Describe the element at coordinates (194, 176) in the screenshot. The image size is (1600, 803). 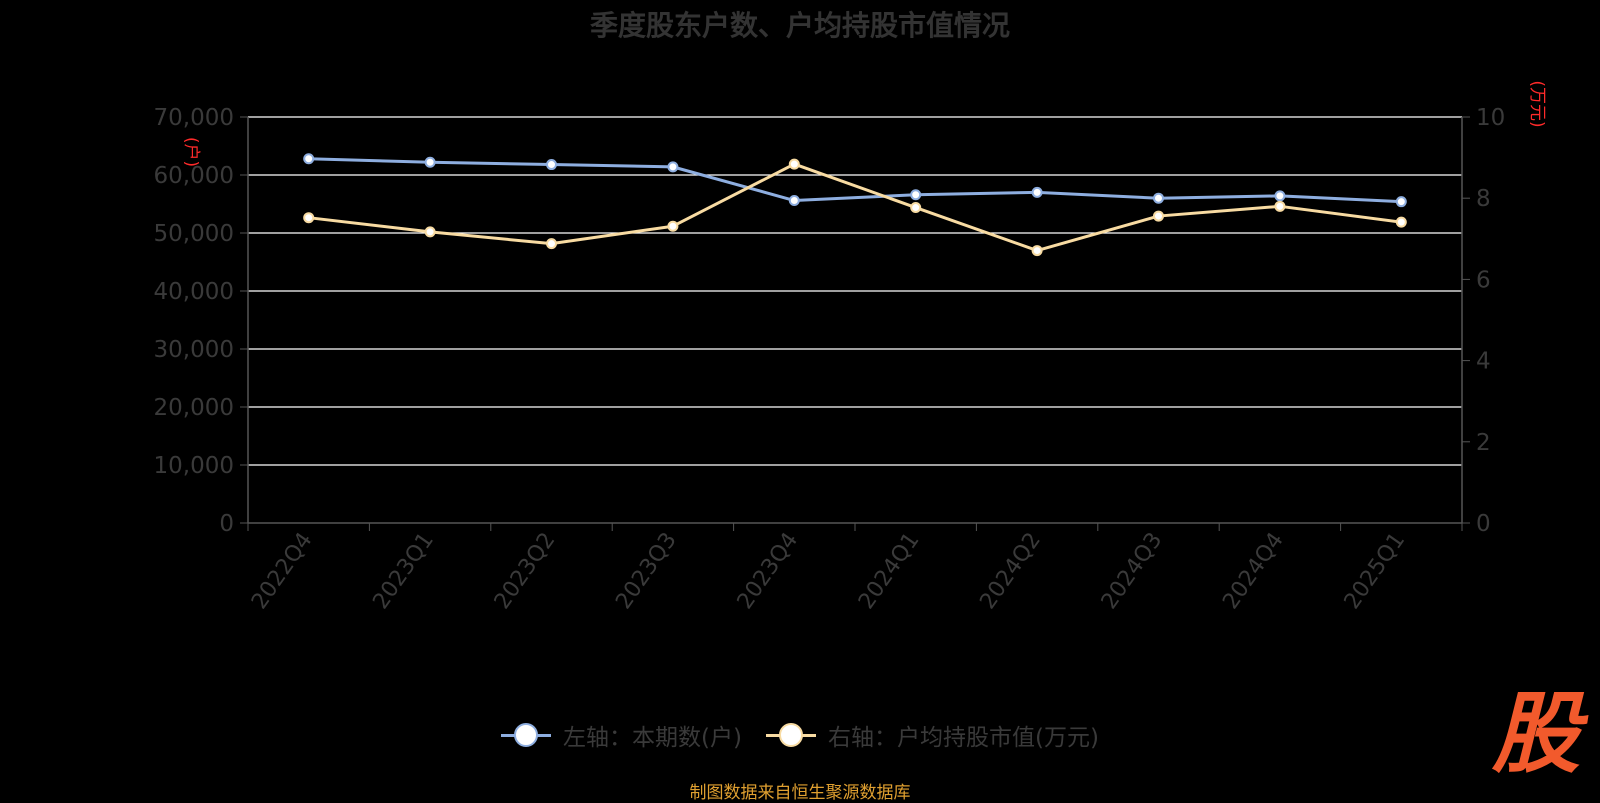
I see `left-axis-tick-label: 60,000` at that location.